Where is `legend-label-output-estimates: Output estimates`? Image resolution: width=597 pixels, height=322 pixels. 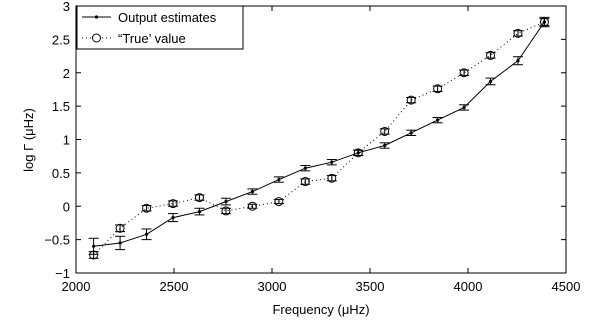
legend-label-output-estimates: Output estimates is located at coordinates (167, 17).